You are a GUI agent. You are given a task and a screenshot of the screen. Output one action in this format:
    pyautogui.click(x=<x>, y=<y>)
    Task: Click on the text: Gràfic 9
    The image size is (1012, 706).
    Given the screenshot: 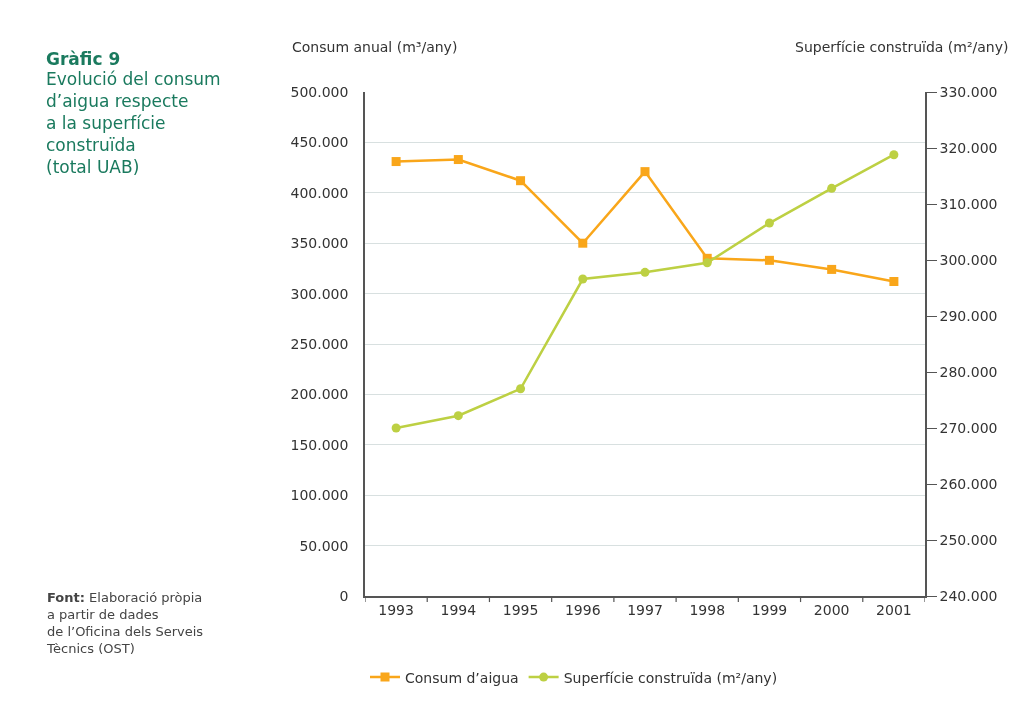 What is the action you would take?
    pyautogui.click(x=83, y=59)
    